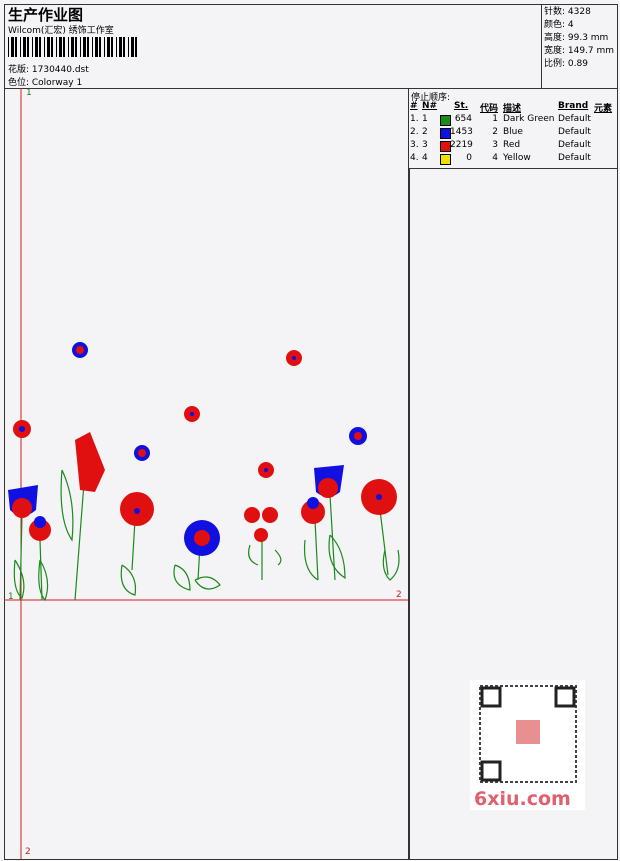  Describe the element at coordinates (495, 132) in the screenshot. I see `code: 2` at that location.